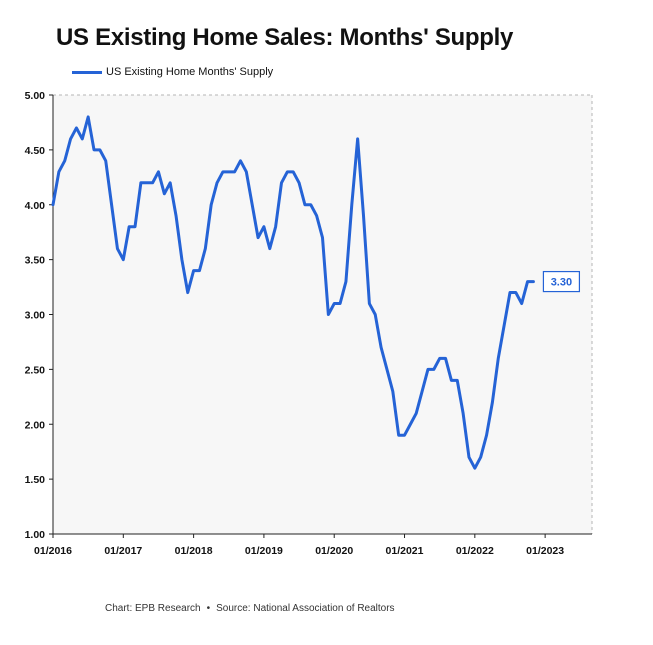 The height and width of the screenshot is (645, 653). I want to click on chart-credit: Chart: EPB Research, so click(153, 608).